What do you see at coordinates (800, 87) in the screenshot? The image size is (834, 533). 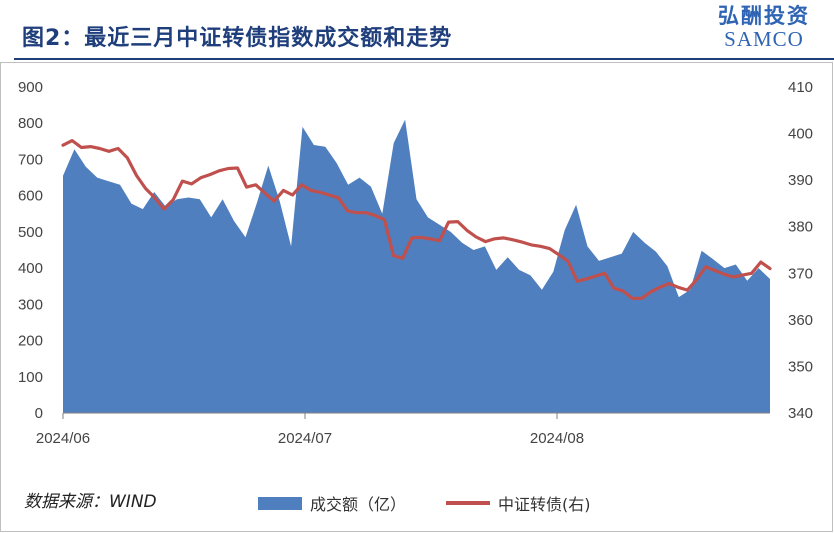 I see `right-tick-label: 410` at bounding box center [800, 87].